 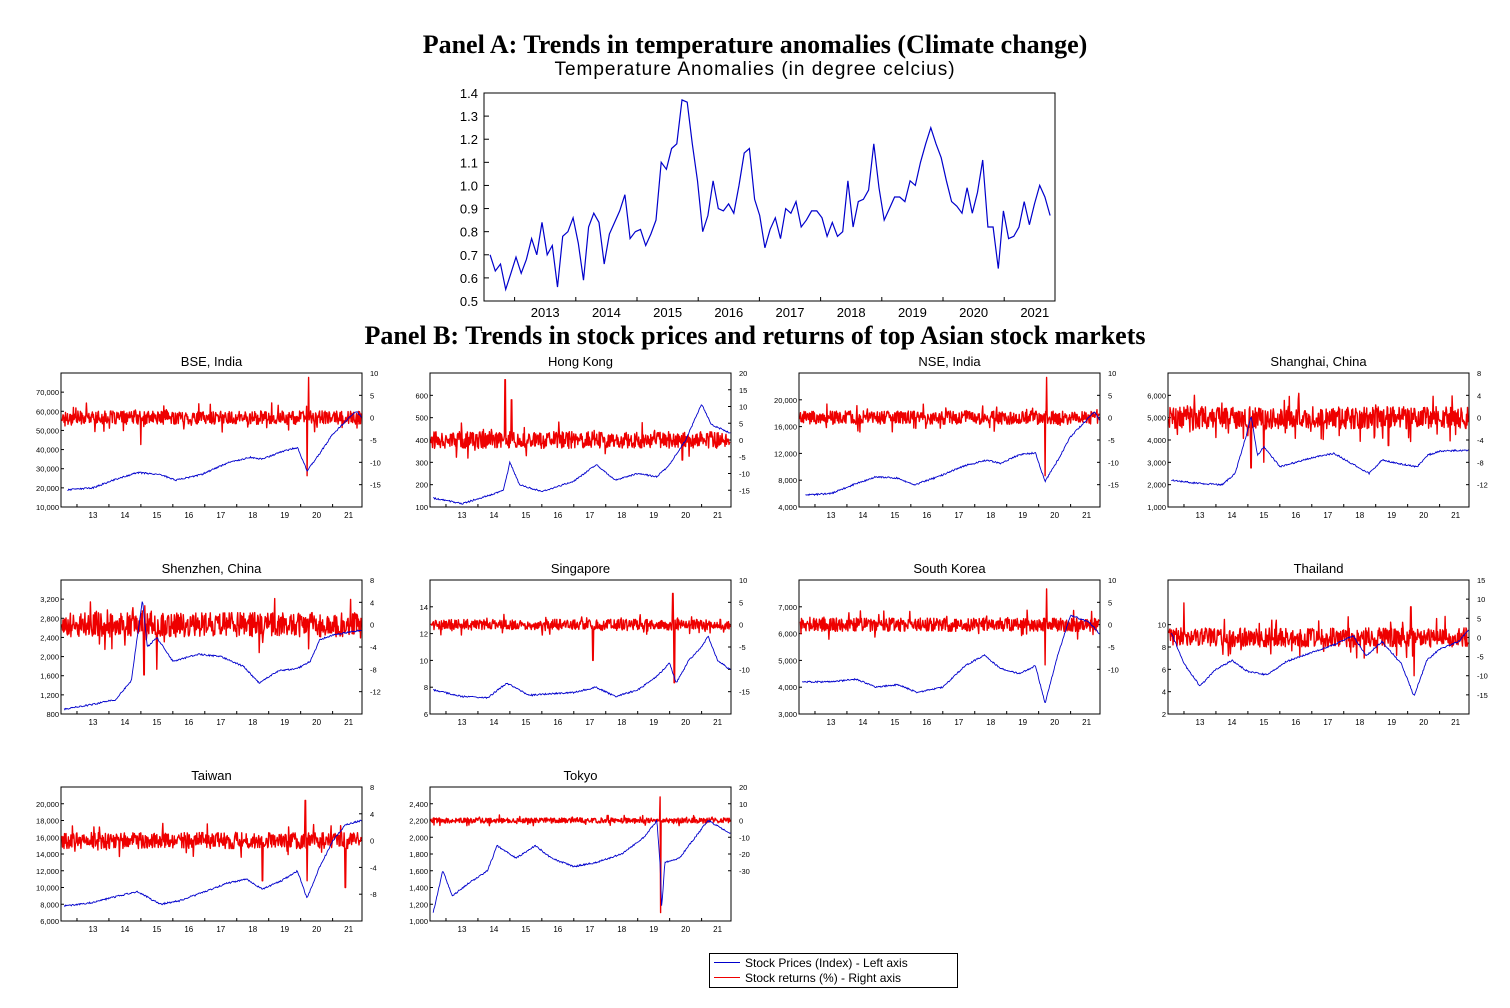 I want to click on stock-chart-2-left-tick-label: 600, so click(x=421, y=395).